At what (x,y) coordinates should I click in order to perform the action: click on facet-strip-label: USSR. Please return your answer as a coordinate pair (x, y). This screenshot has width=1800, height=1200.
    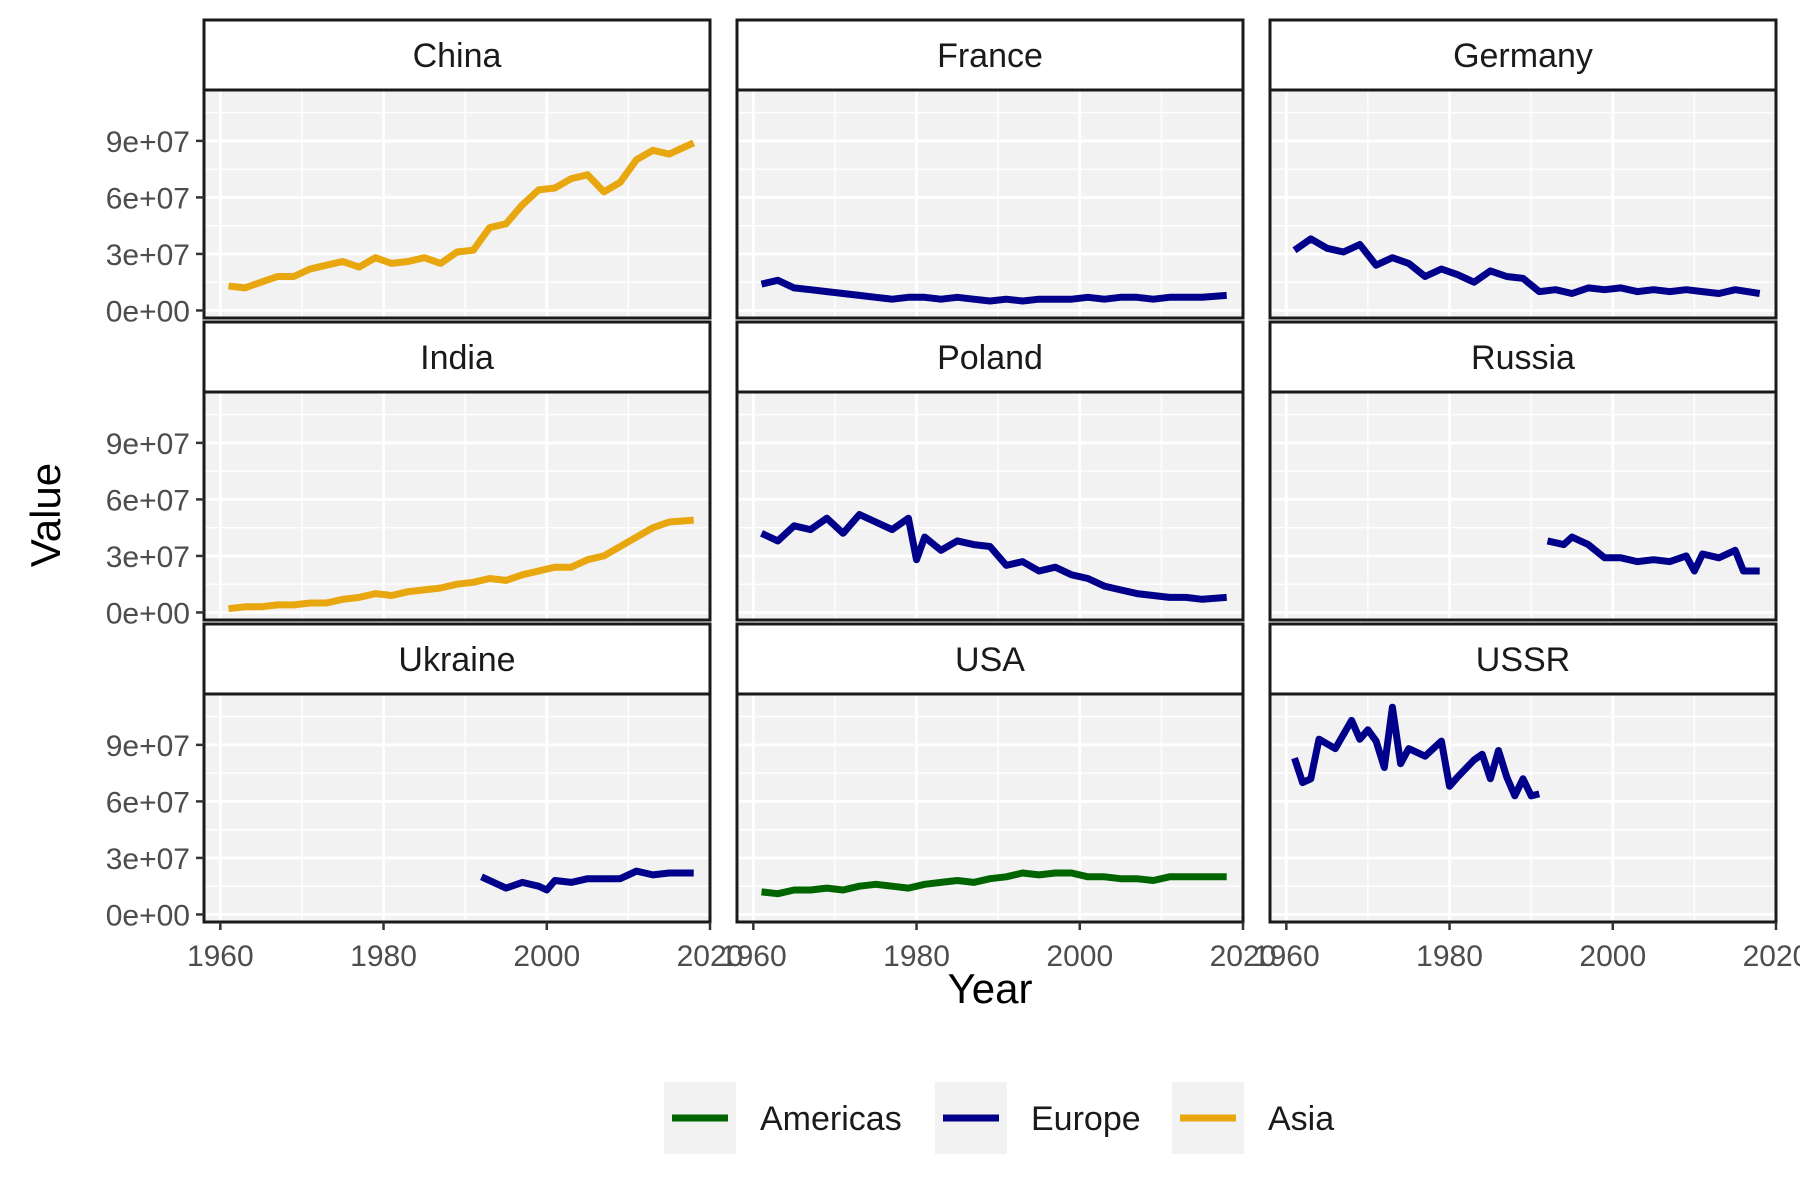
    Looking at the image, I should click on (1523, 660).